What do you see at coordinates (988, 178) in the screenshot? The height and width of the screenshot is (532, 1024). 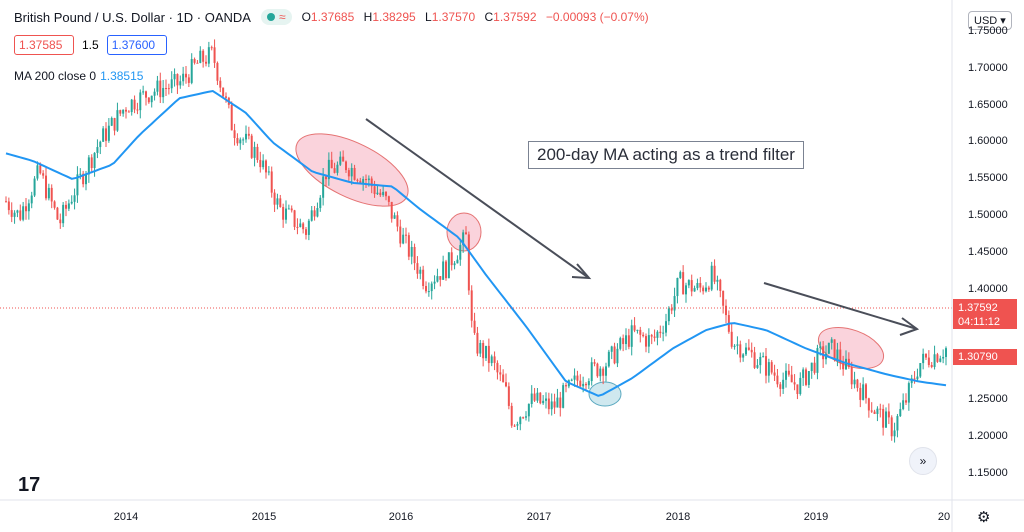 I see `price-tick-label: 1.55000` at bounding box center [988, 178].